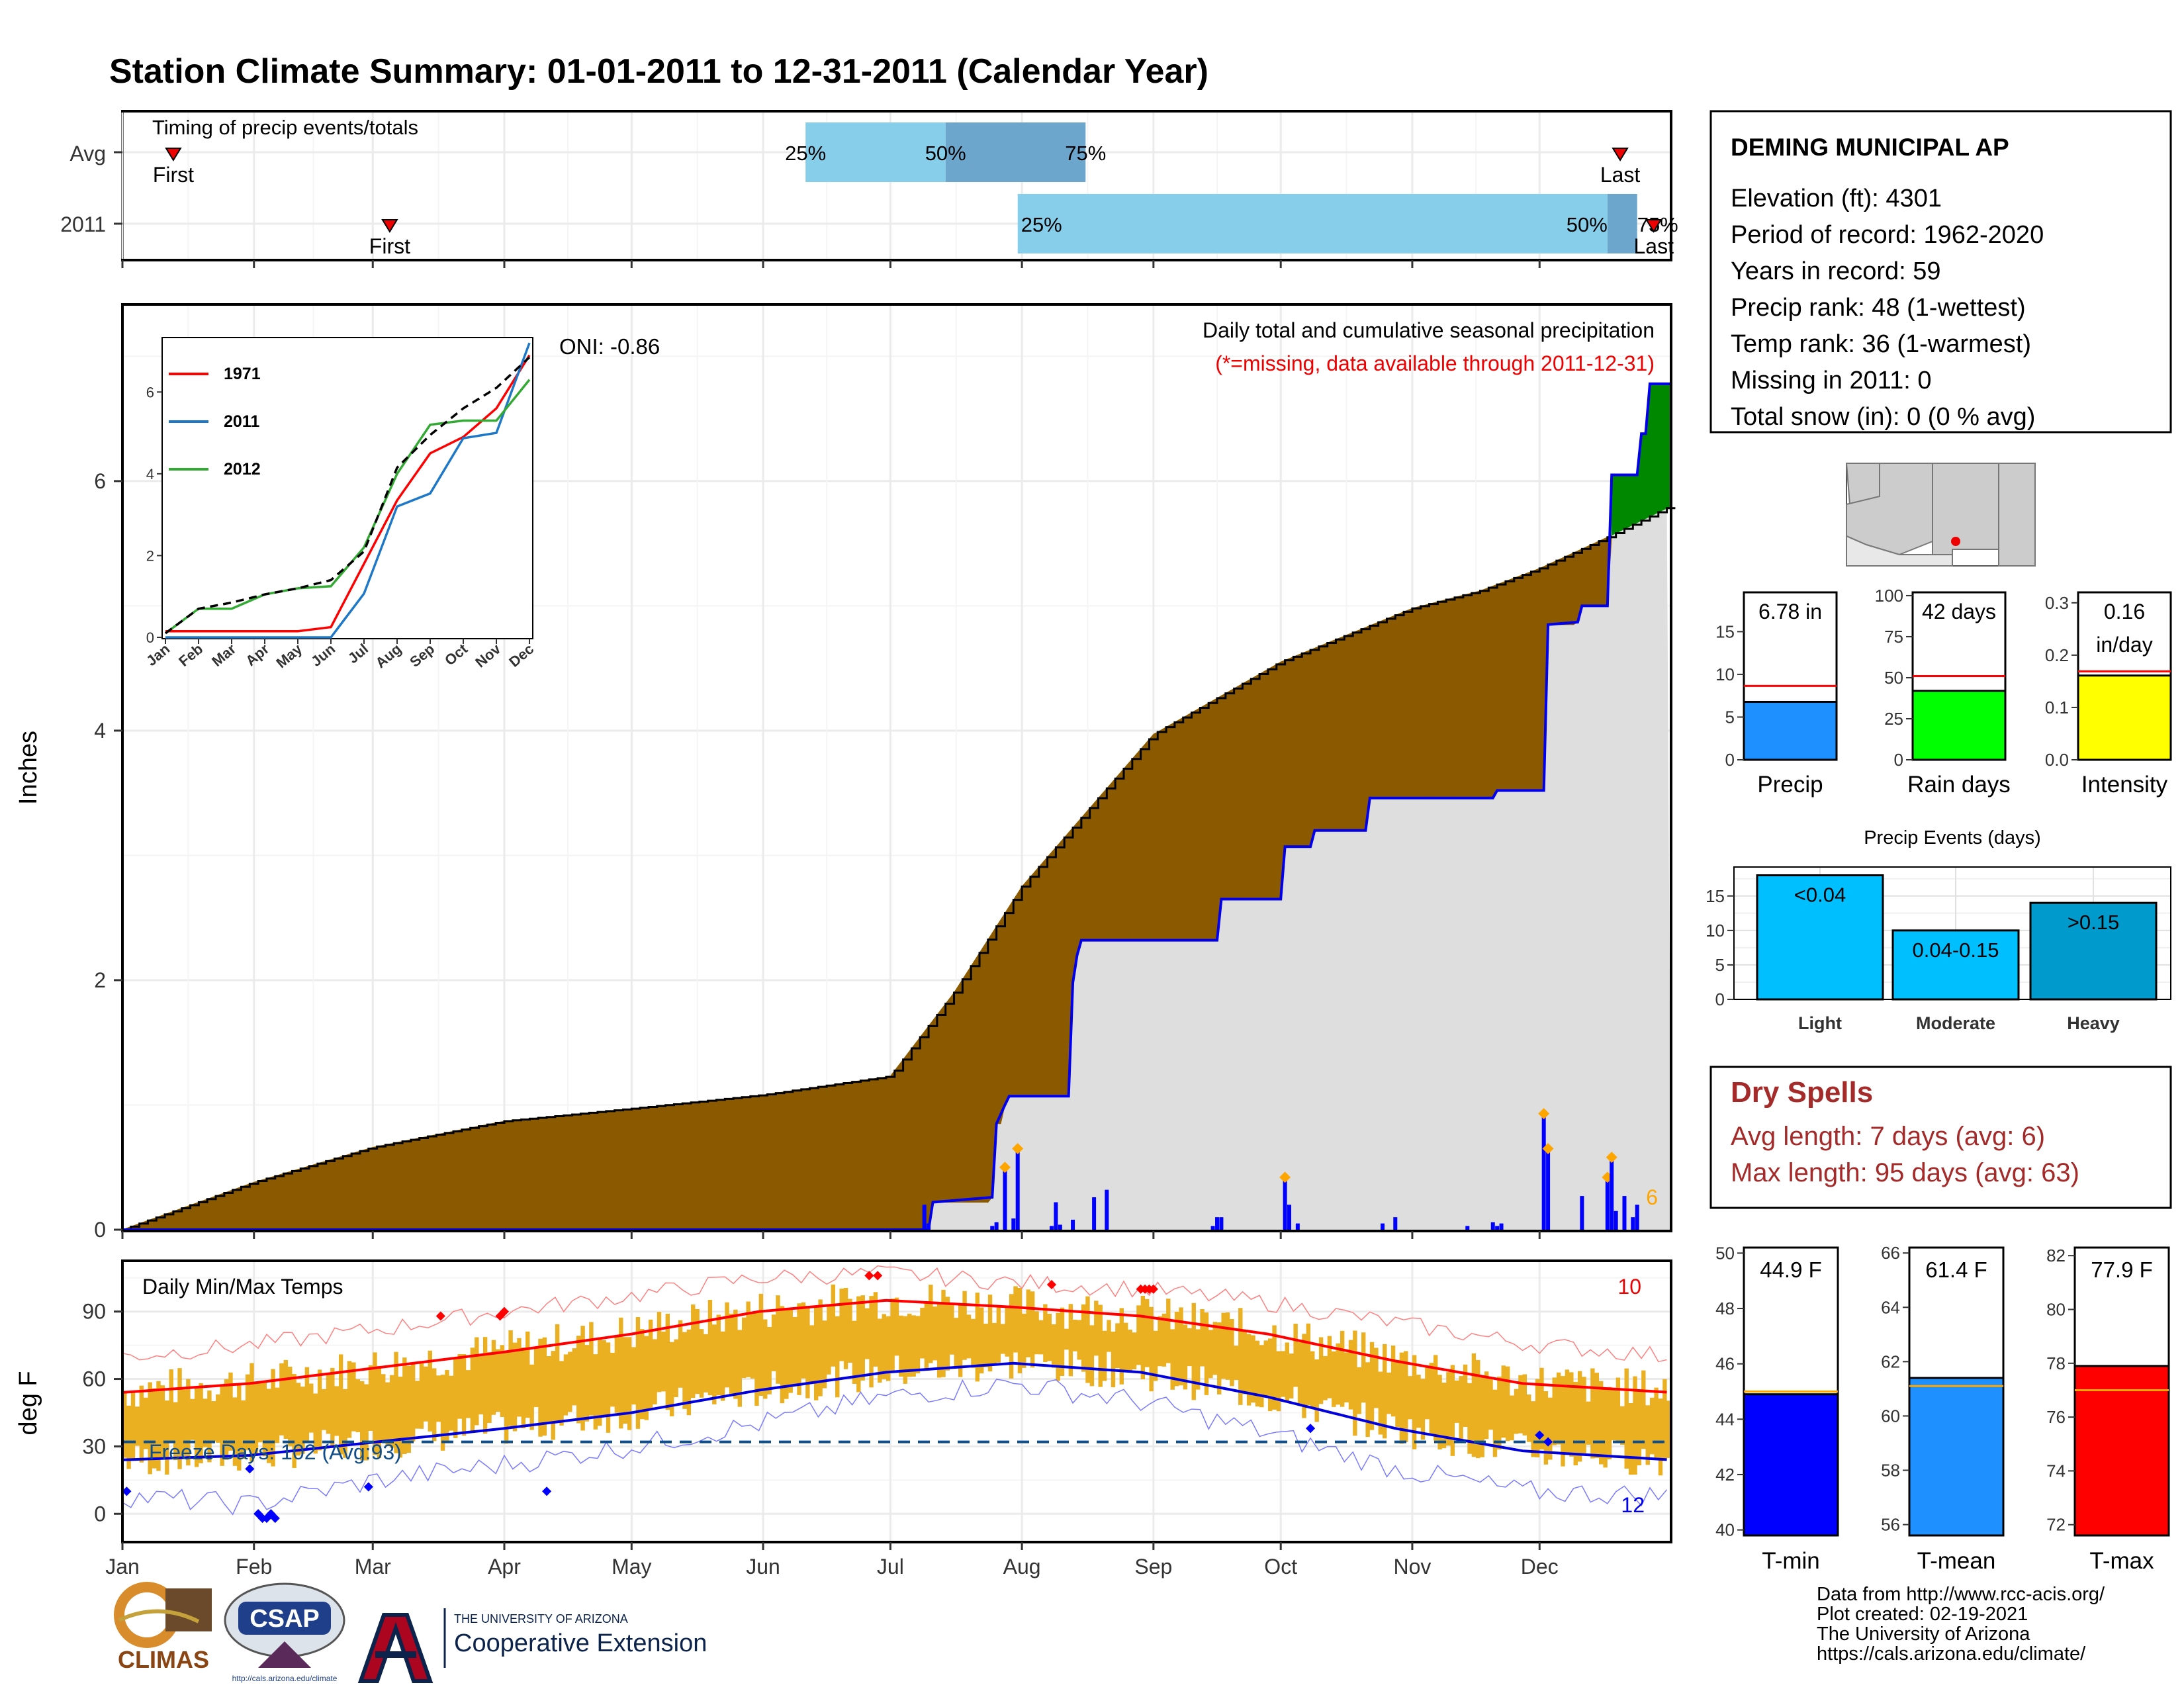 Image resolution: width=2184 pixels, height=1691 pixels. I want to click on first-event-label: First, so click(173, 175).